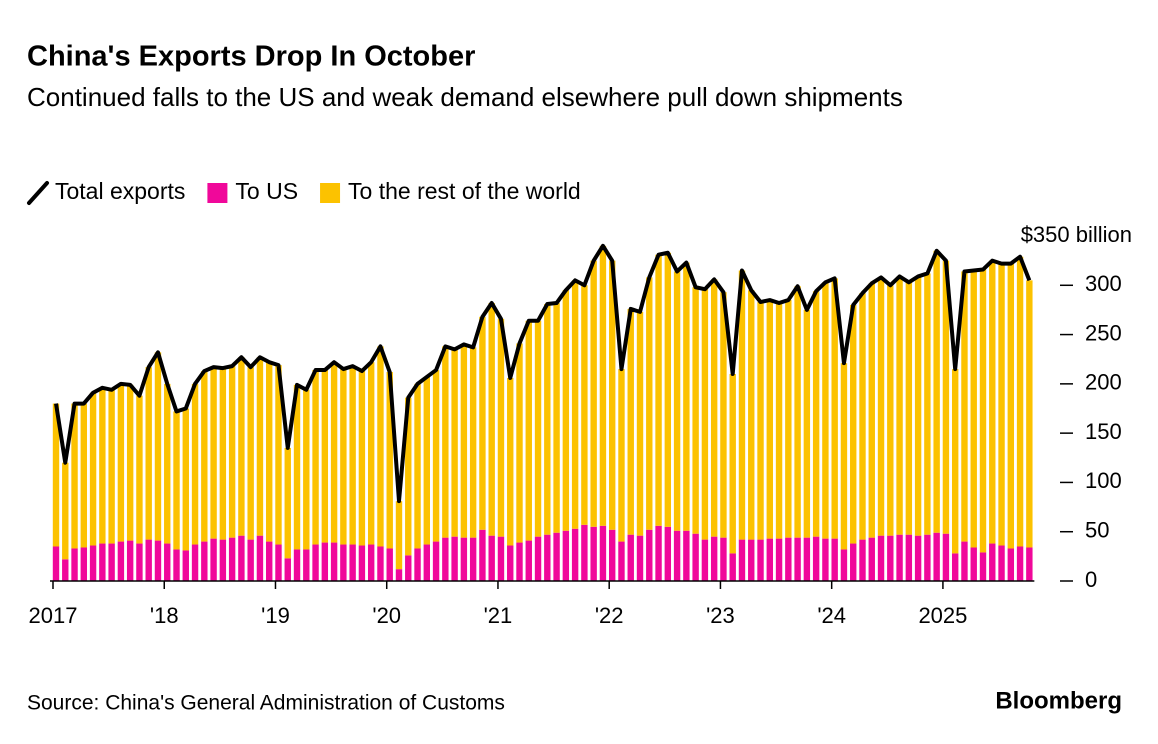 This screenshot has width=1158, height=744. What do you see at coordinates (720, 615) in the screenshot?
I see `x-tick-label: '23` at bounding box center [720, 615].